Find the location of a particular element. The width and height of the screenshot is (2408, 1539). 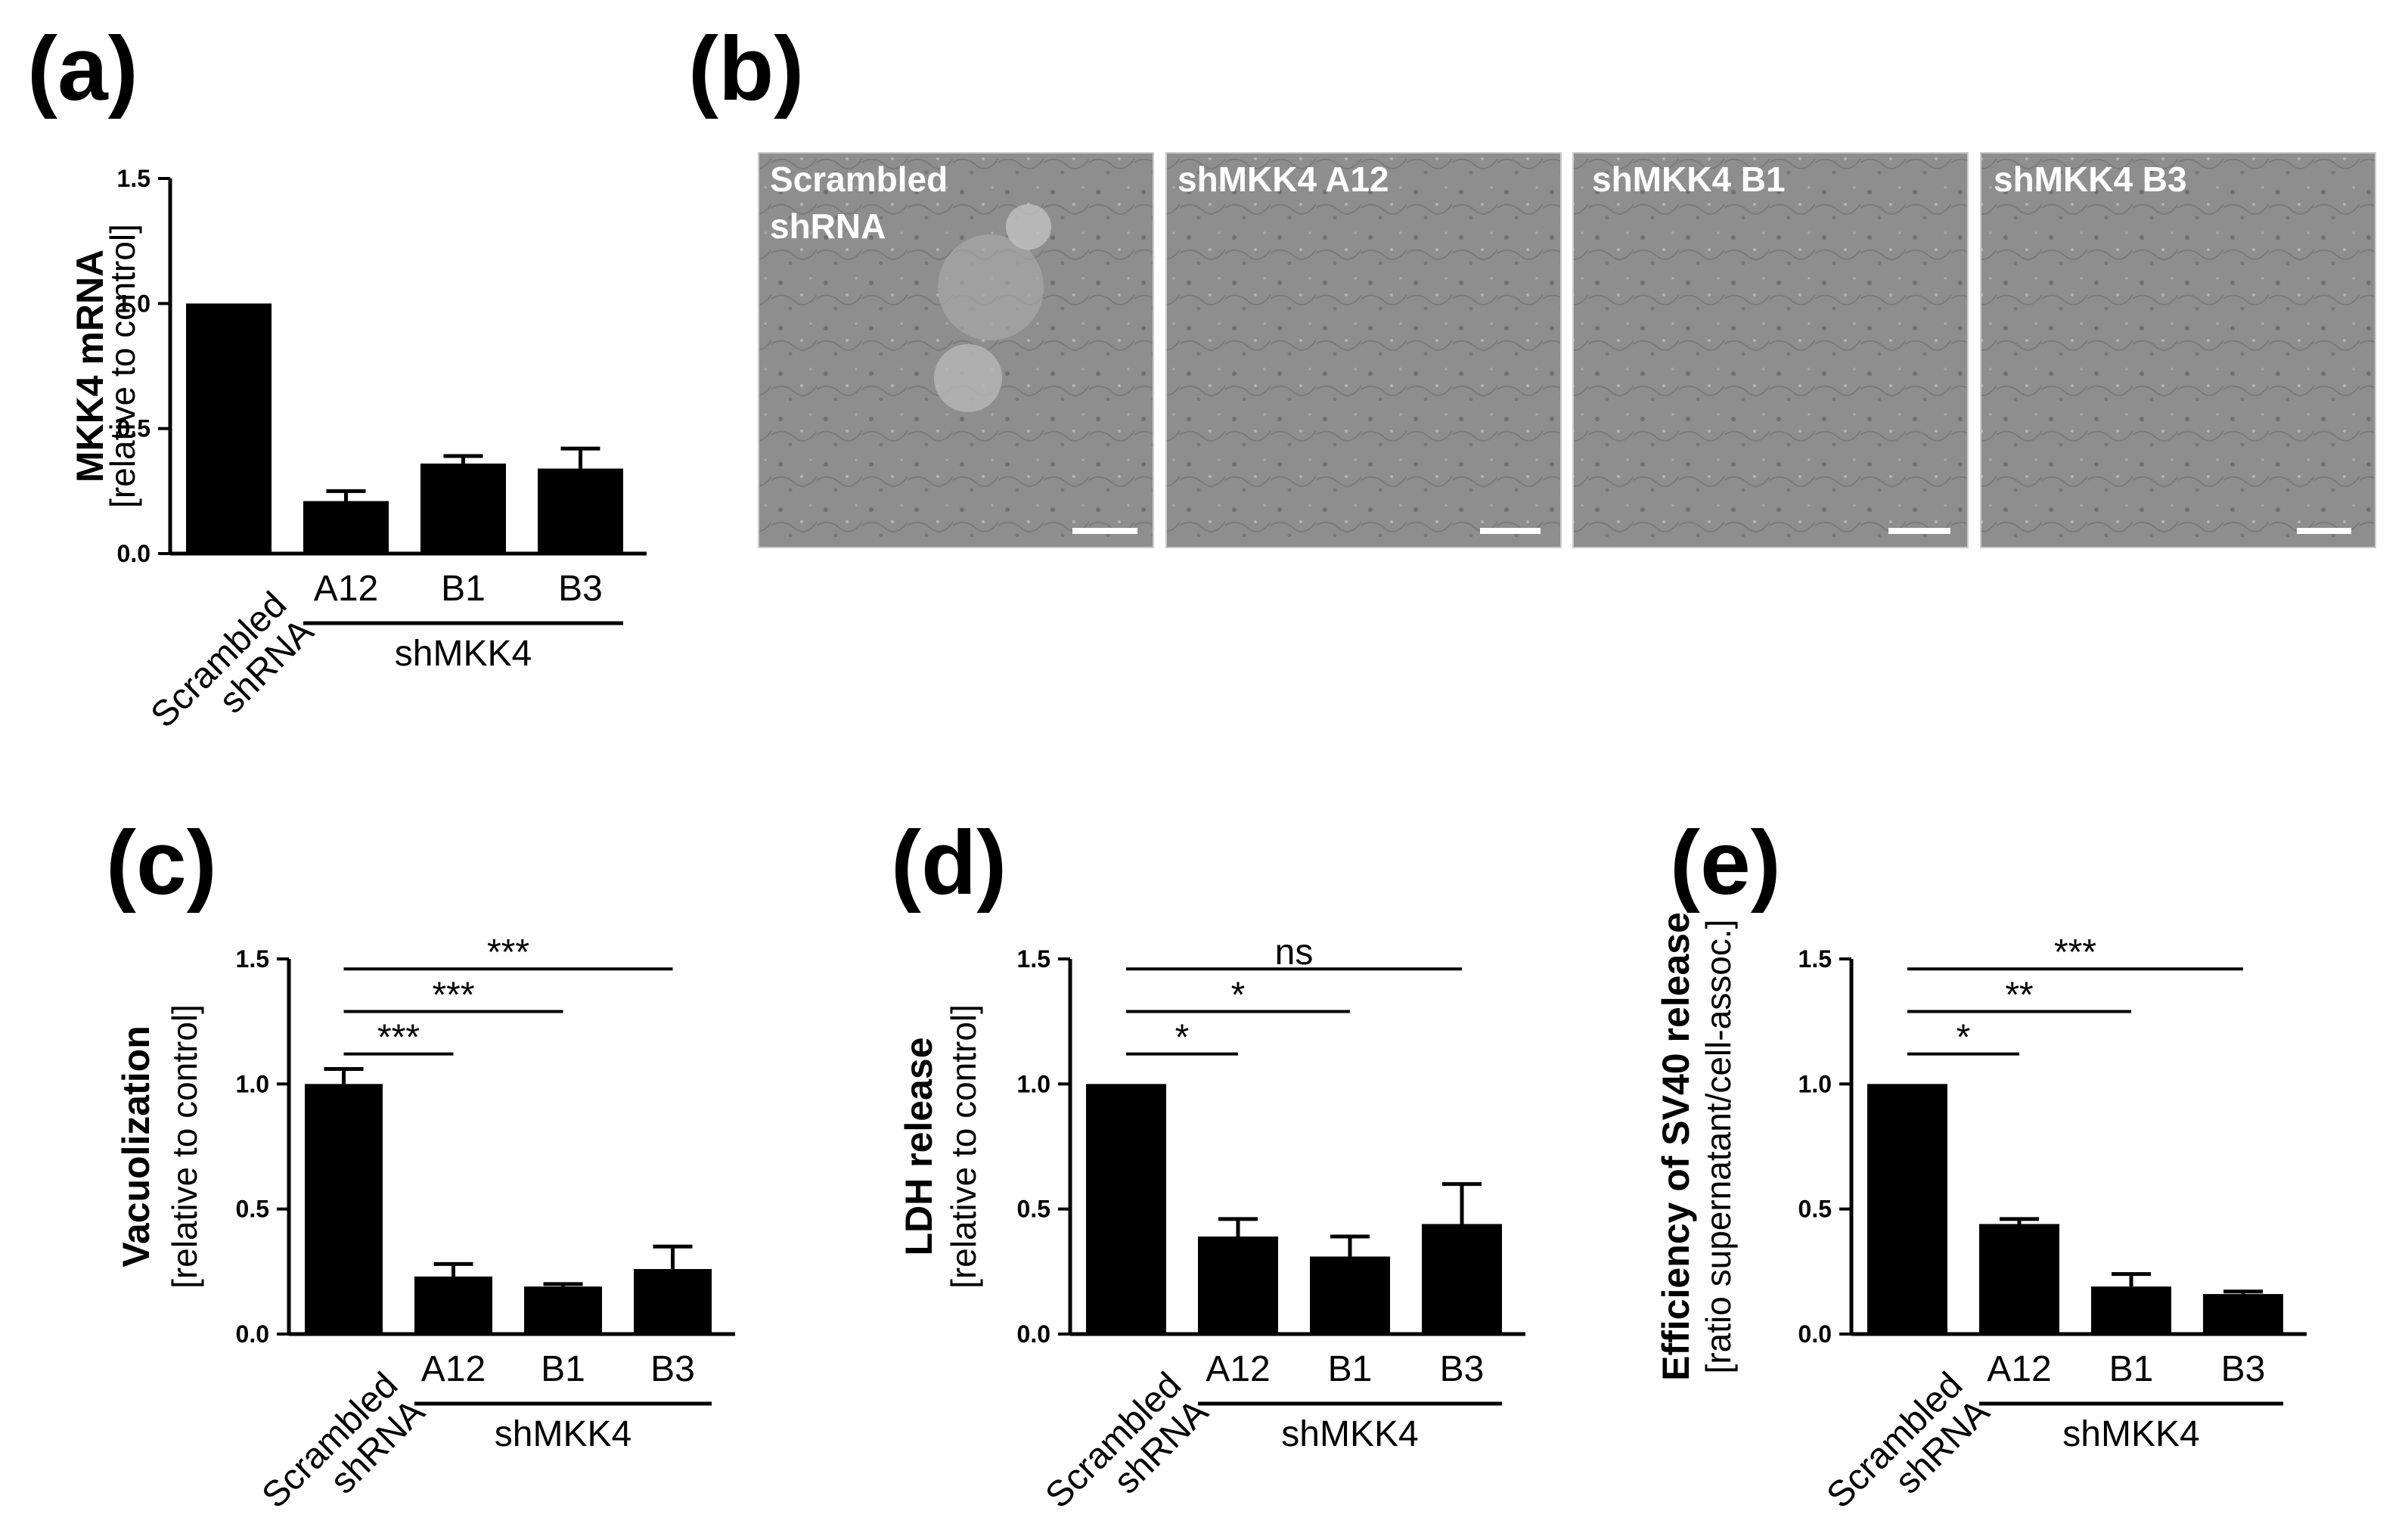

panel-letter-b: (b) is located at coordinates (746, 68).